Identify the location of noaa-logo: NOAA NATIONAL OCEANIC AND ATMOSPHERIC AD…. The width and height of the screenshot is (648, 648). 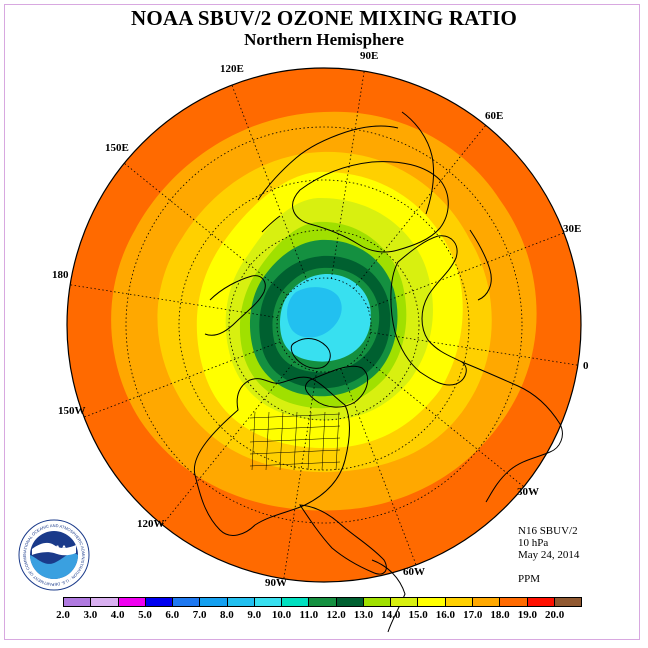
(54, 555).